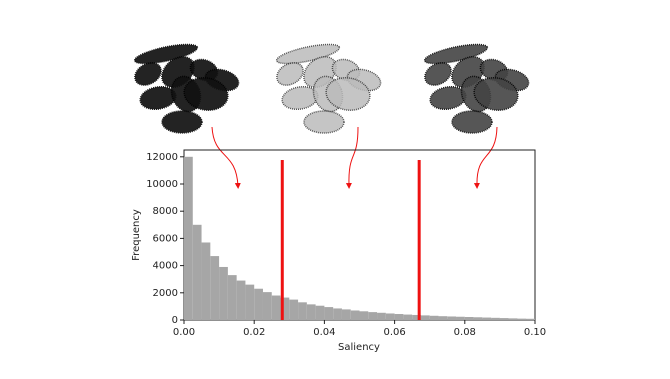 The width and height of the screenshot is (670, 379). I want to click on y-tick-label: 0, so click(175, 320).